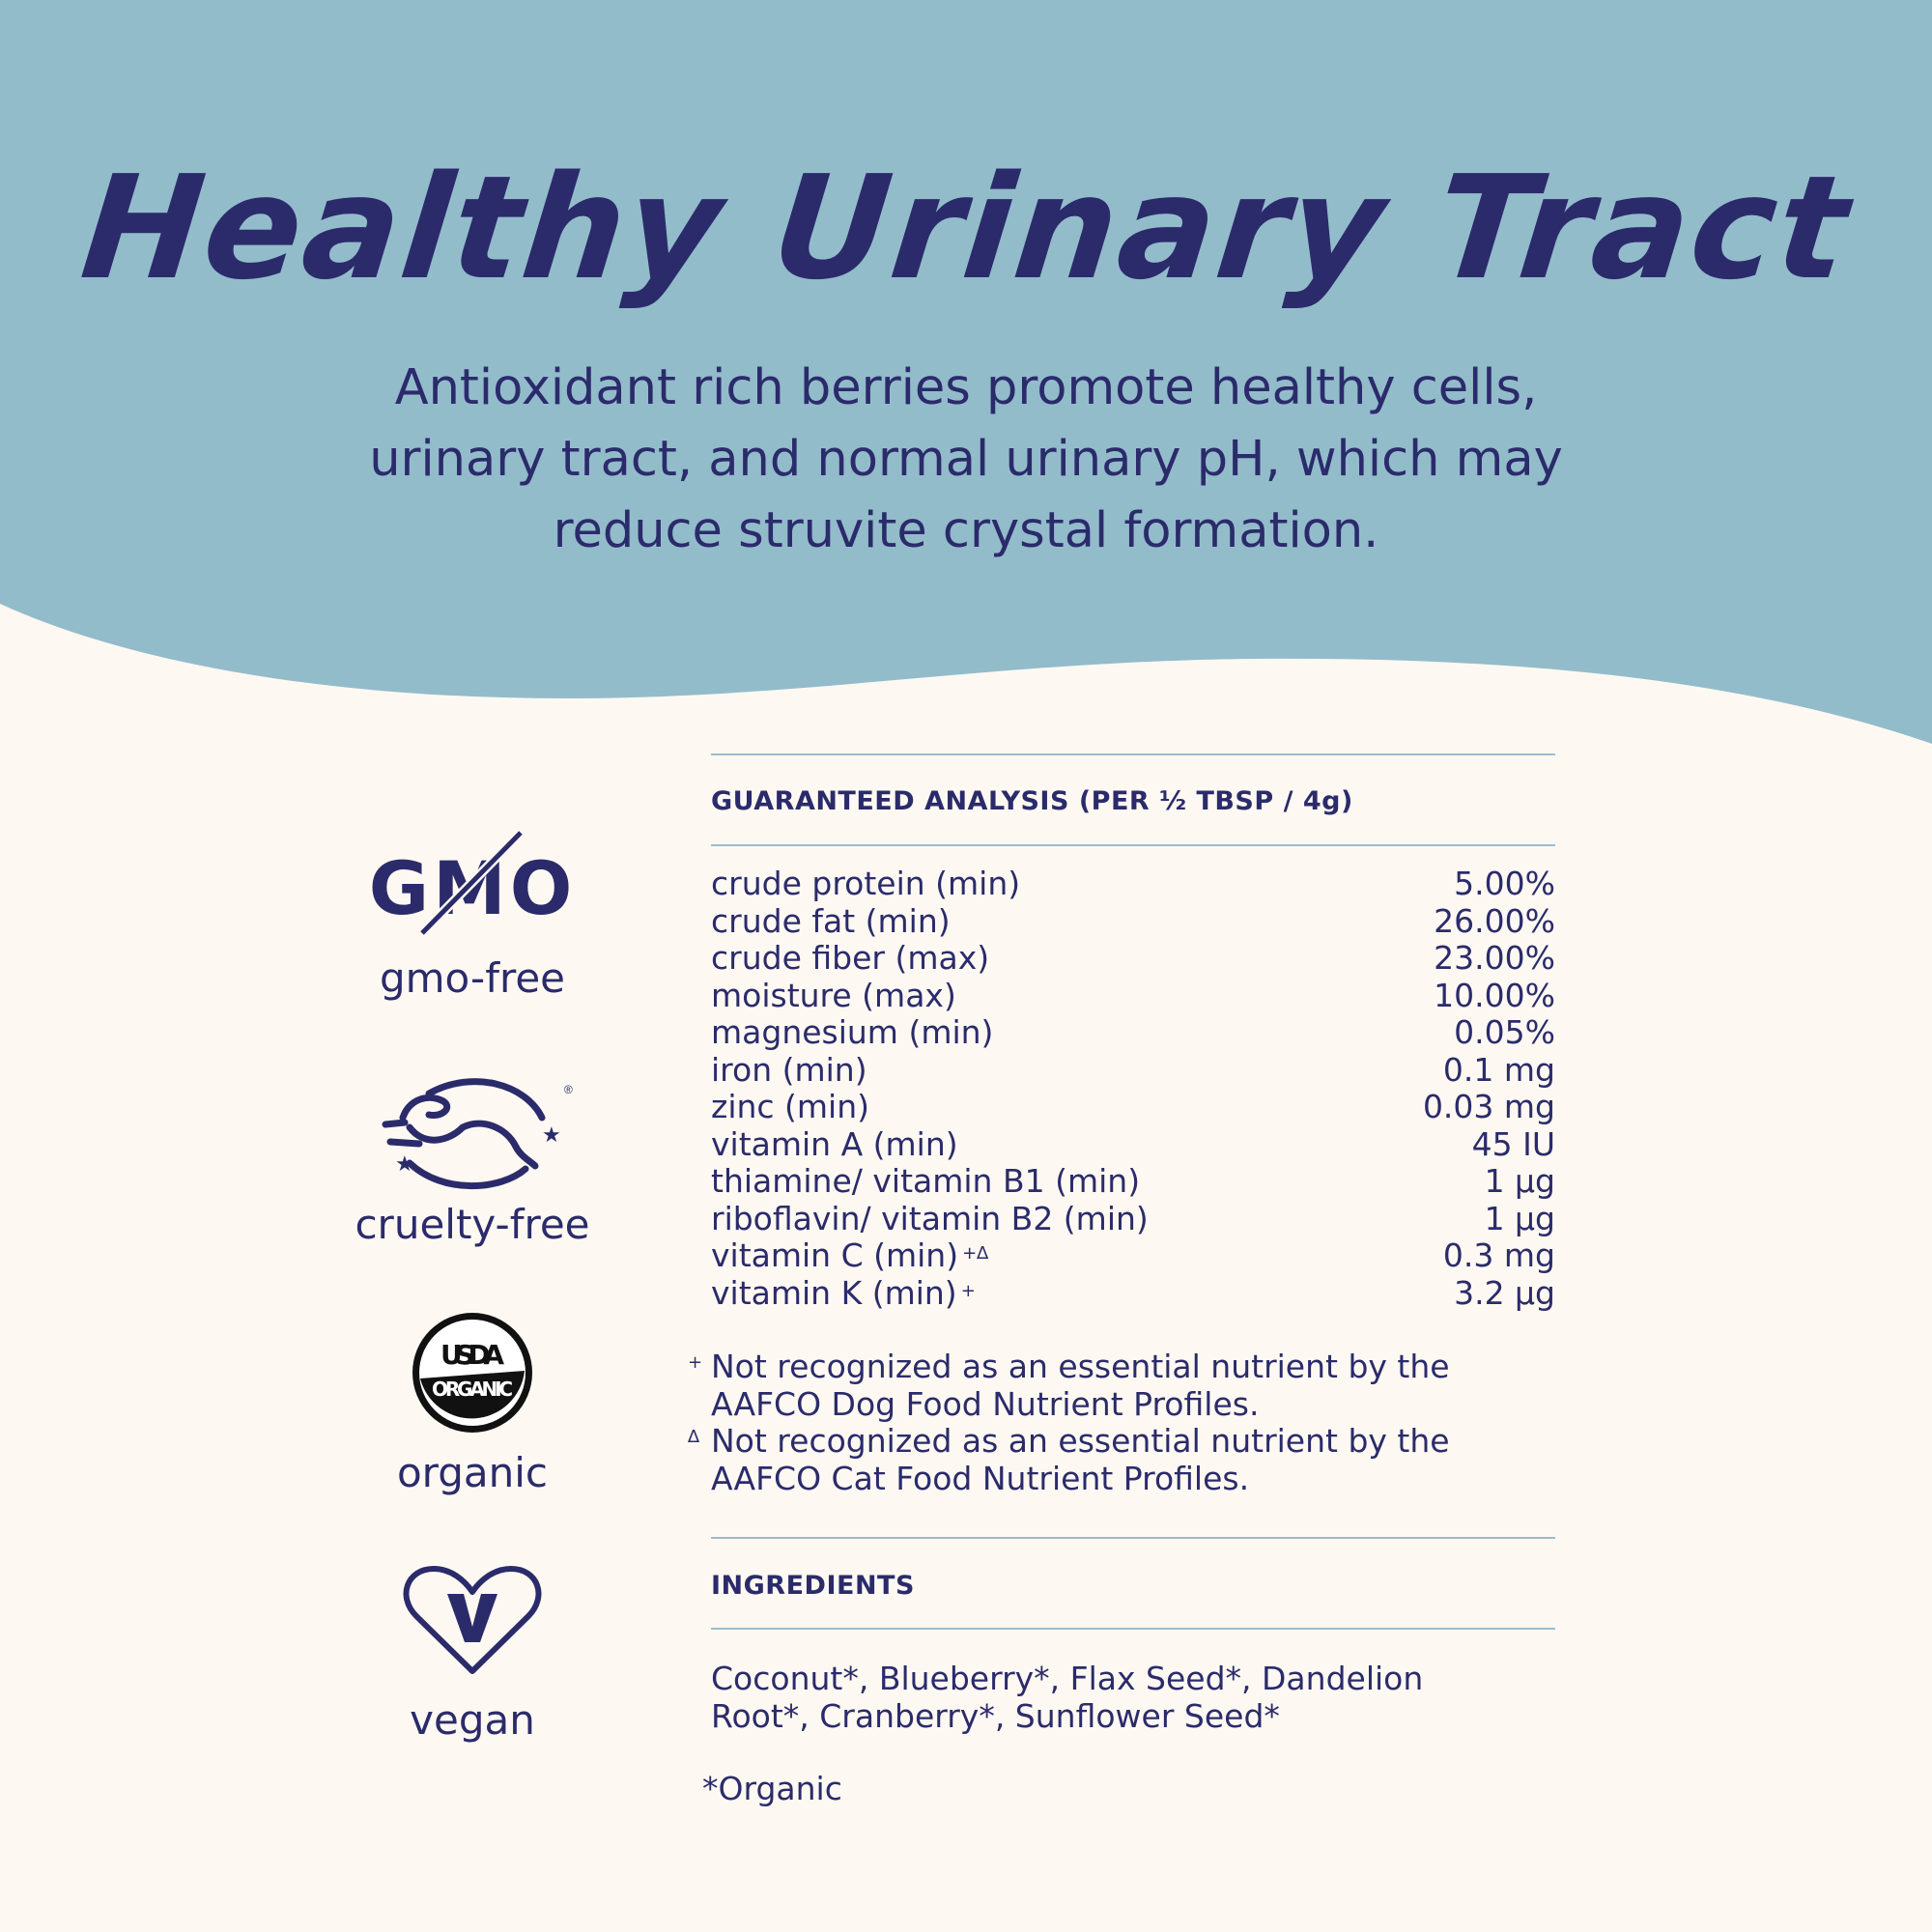 The width and height of the screenshot is (1932, 1932). I want to click on nutrient-name: thiamine/ vitamin B1 (min), so click(927, 1181).